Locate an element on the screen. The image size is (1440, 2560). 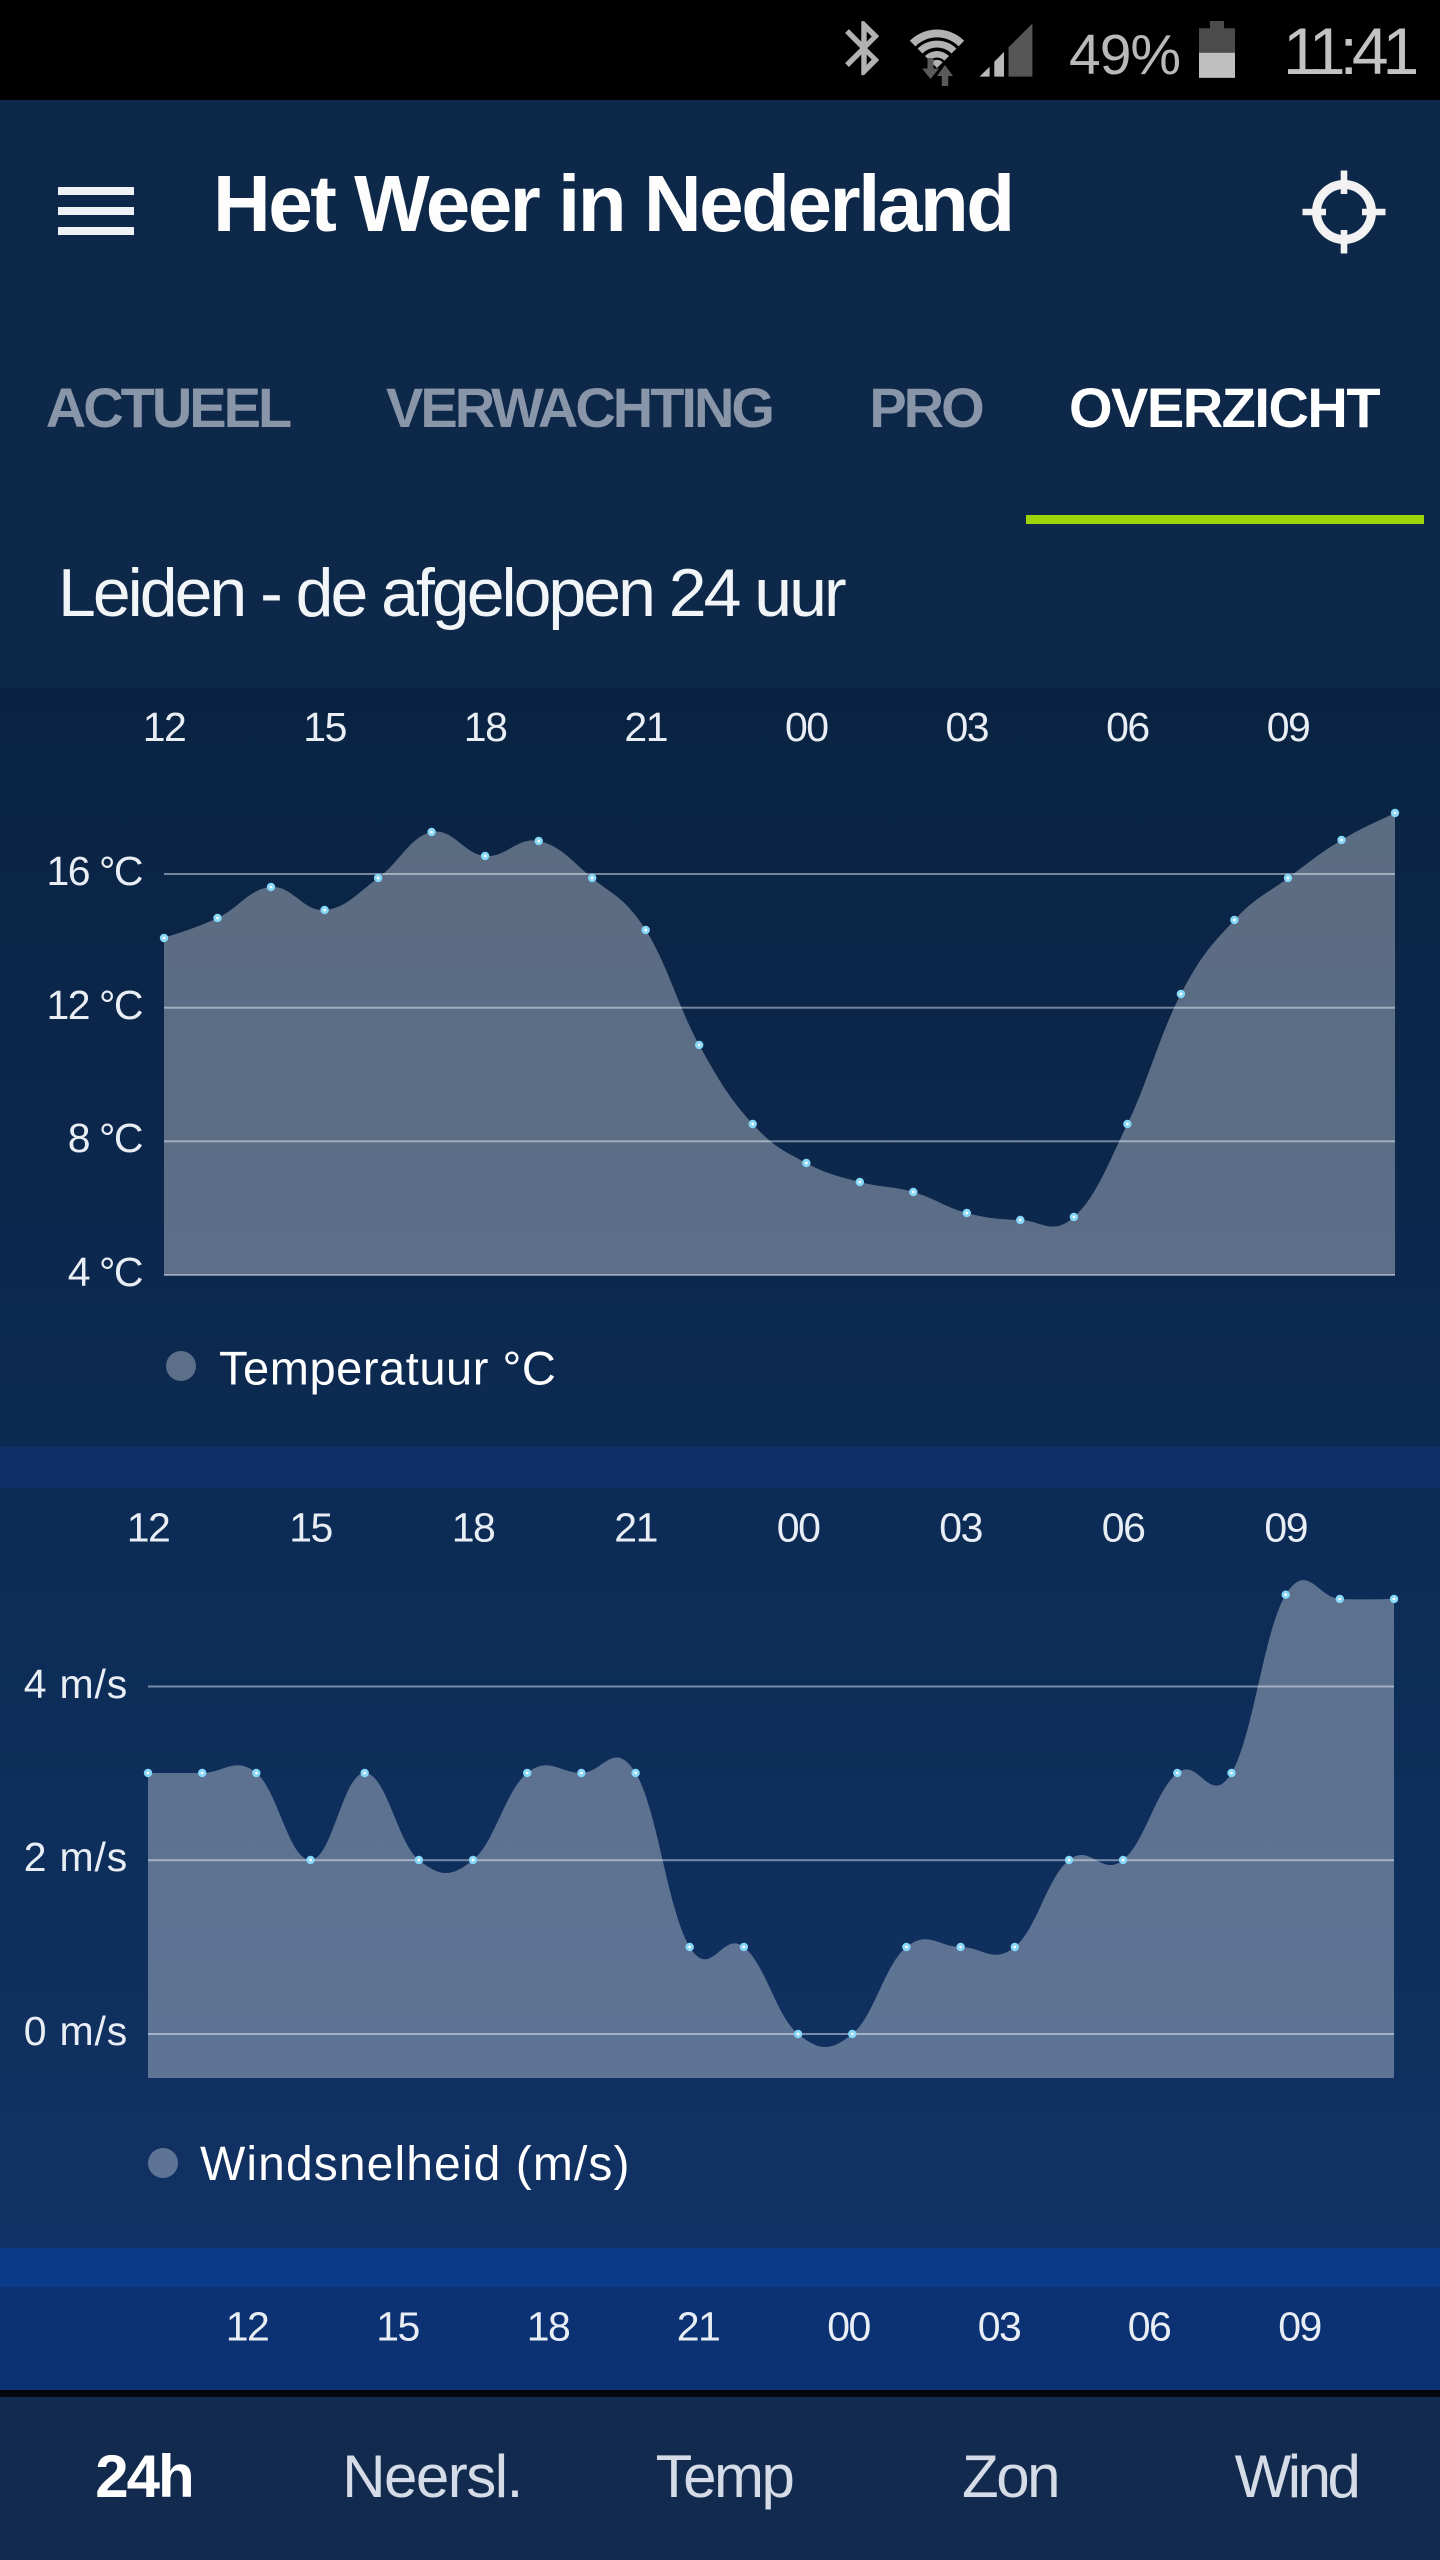
svg-text: 0 m/s is located at coordinates (76, 2031).